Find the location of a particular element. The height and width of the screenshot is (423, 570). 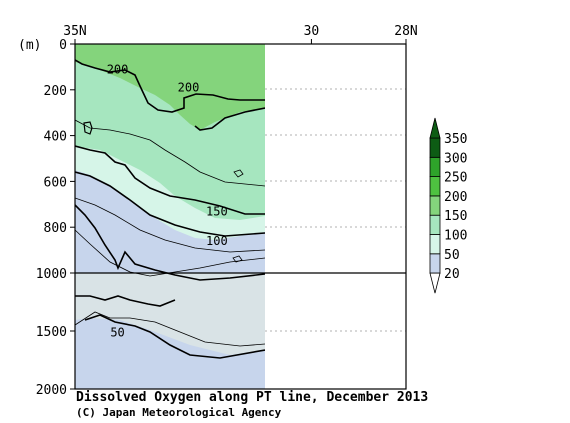

y-unit-label: (m) is located at coordinates (29, 45).